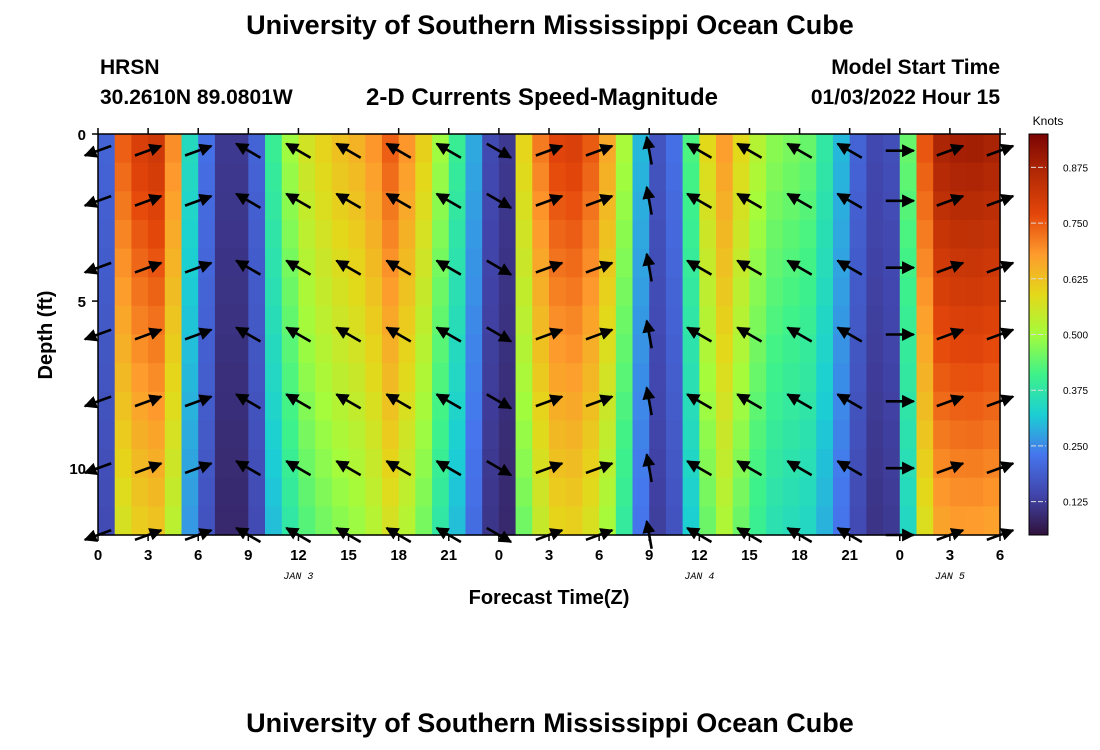 This screenshot has height=750, width=1100. What do you see at coordinates (448, 555) in the screenshot?
I see `x-tick-label: 21` at bounding box center [448, 555].